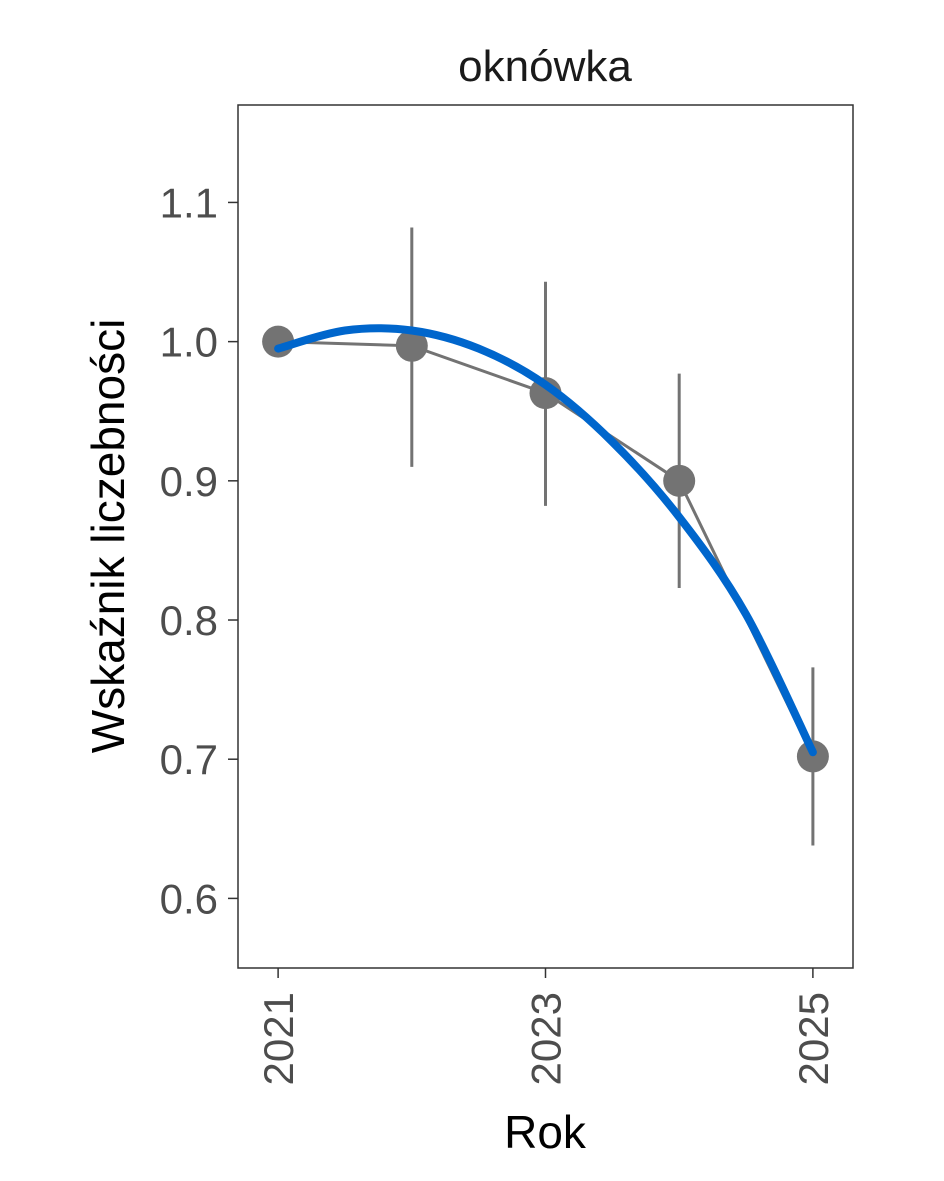  What do you see at coordinates (189, 481) in the screenshot?
I see `y-tick-label: 0.9` at bounding box center [189, 481].